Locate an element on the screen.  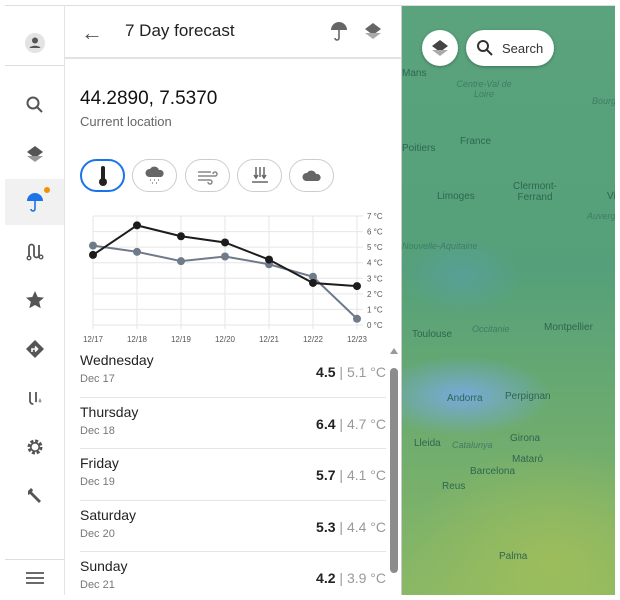
filter-pressure is located at coordinates (259, 175).